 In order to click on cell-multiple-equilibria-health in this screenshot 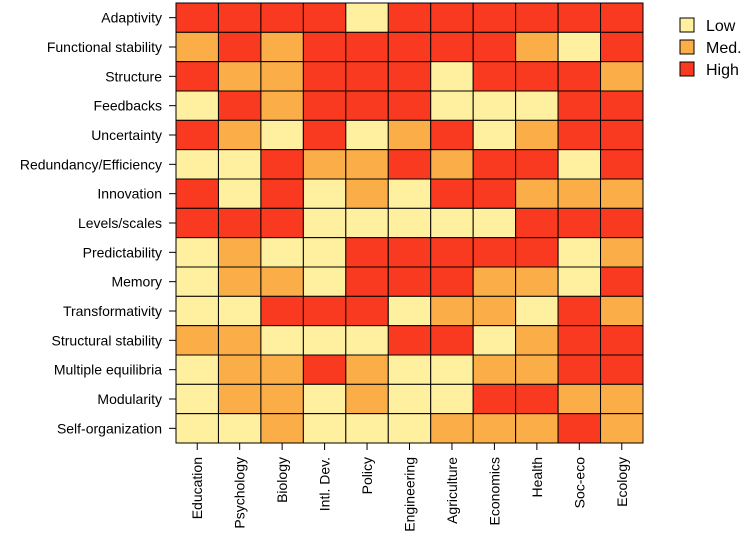, I will do `click(537, 369)`.